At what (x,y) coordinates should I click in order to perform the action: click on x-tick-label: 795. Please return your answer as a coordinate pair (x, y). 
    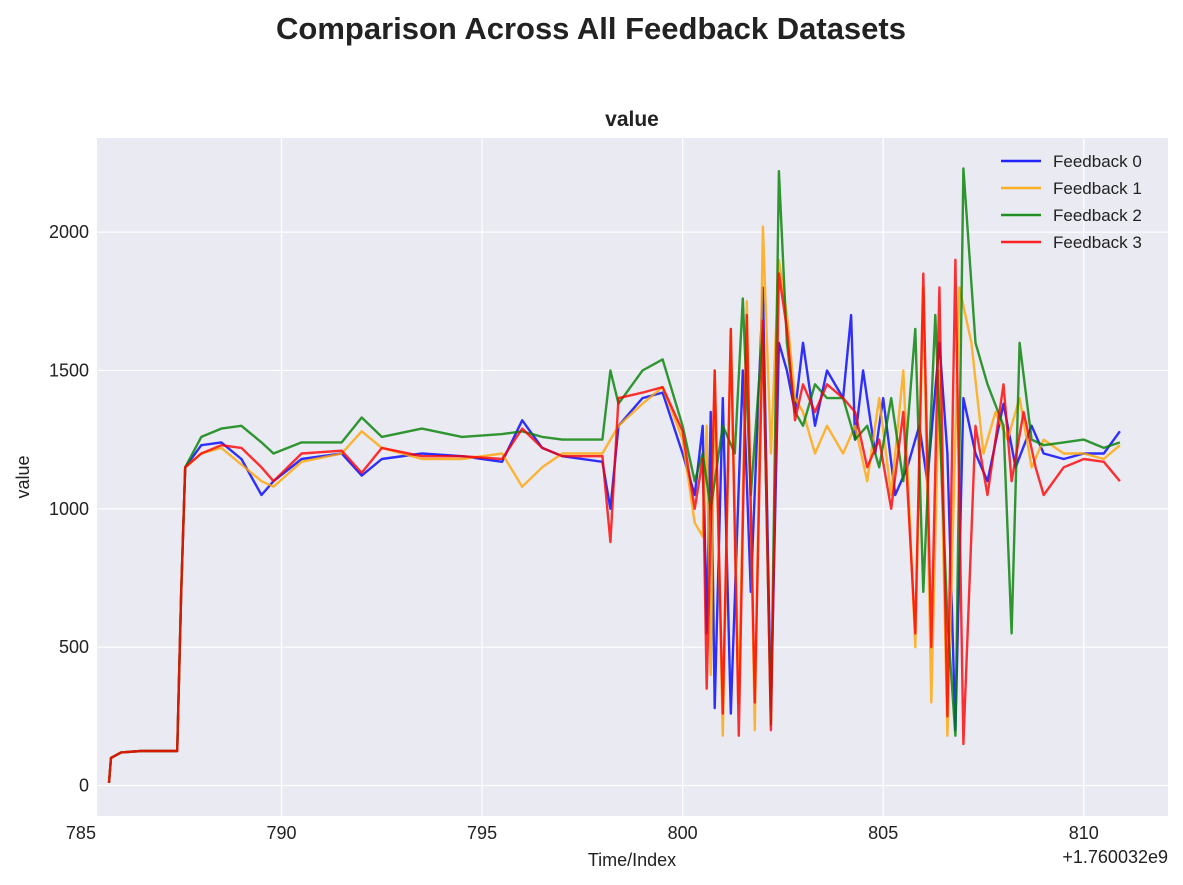
    Looking at the image, I should click on (482, 833).